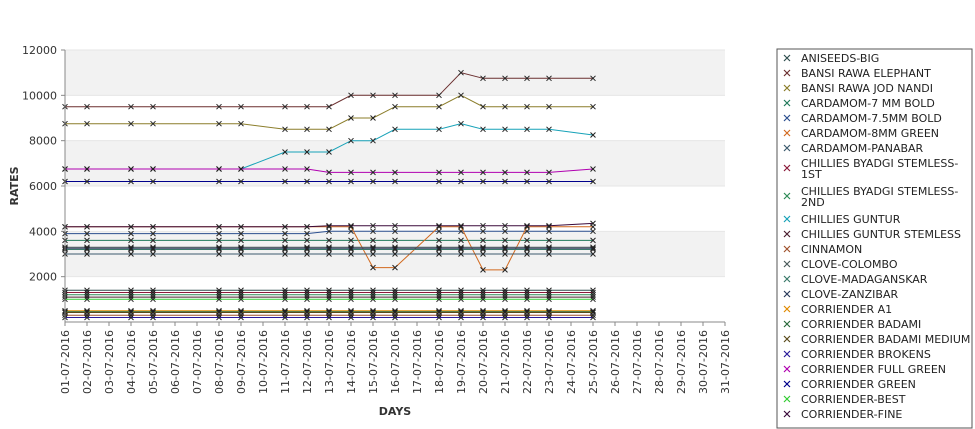 The image size is (975, 429). What do you see at coordinates (329, 362) in the screenshot?
I see `x-tick-label: 13-07-2016` at bounding box center [329, 362].